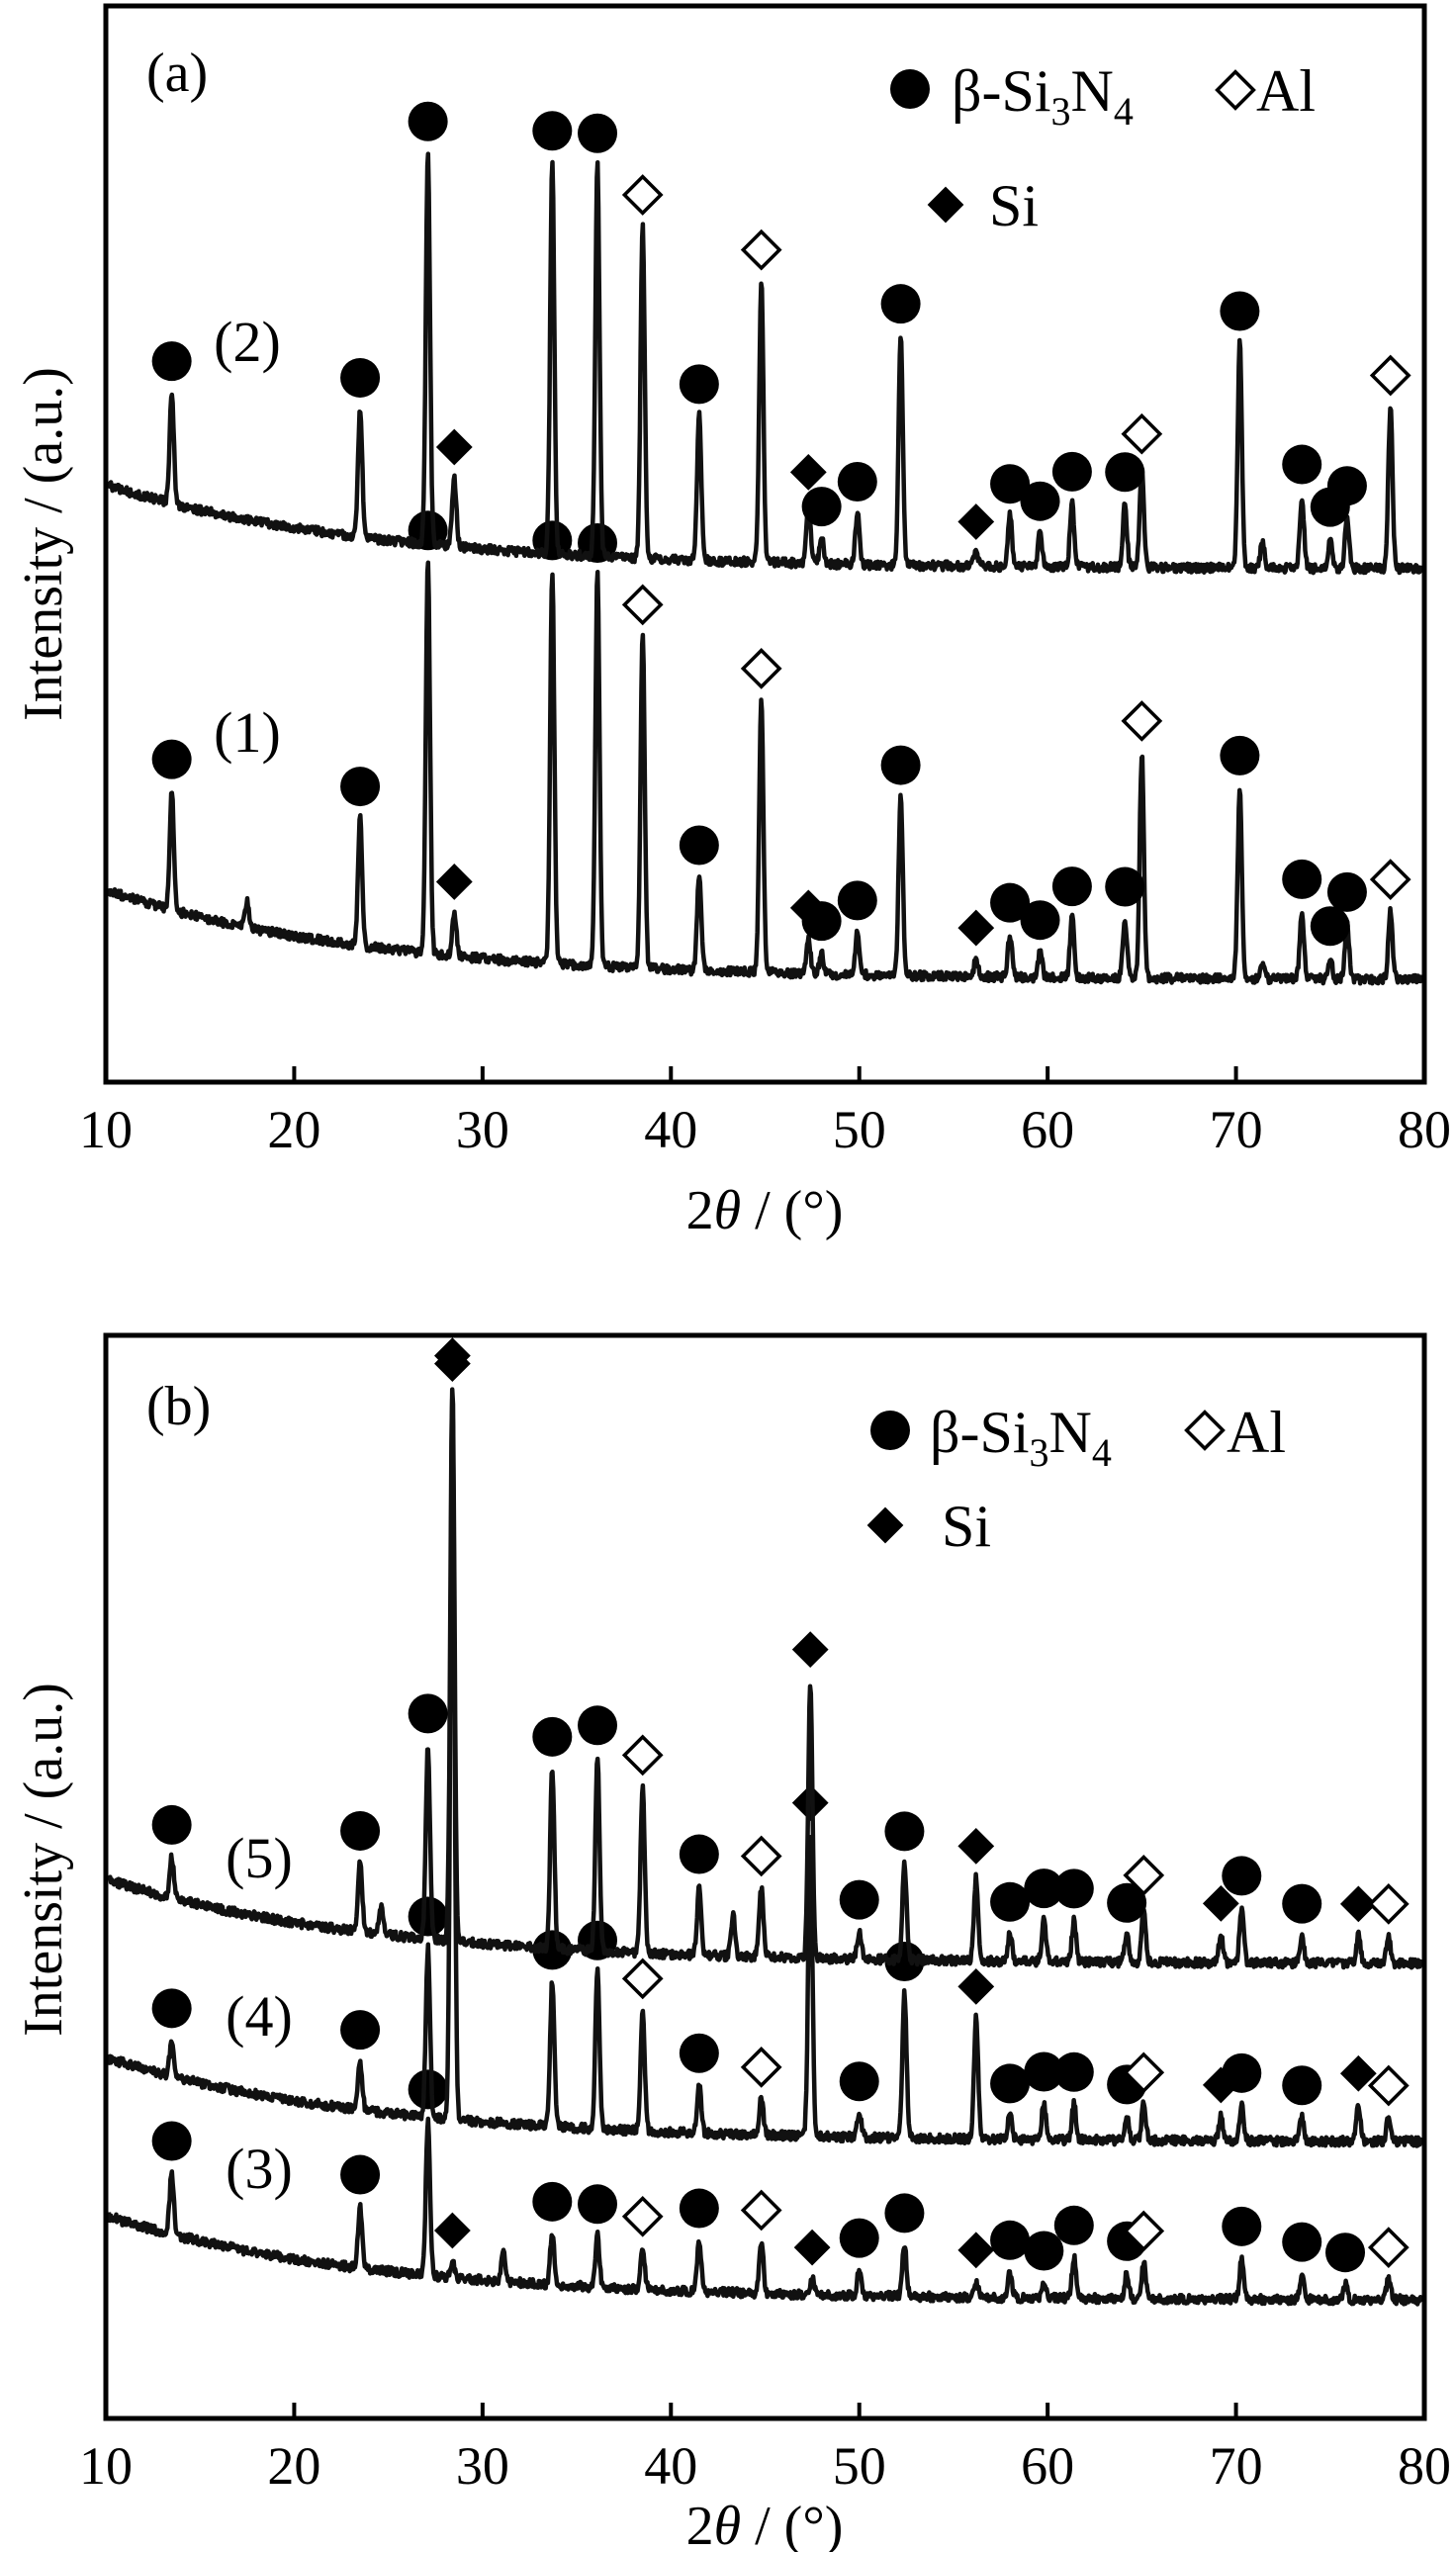 The height and width of the screenshot is (2552, 1456). Describe the element at coordinates (859, 2466) in the screenshot. I see `x-tick-label: 50` at that location.